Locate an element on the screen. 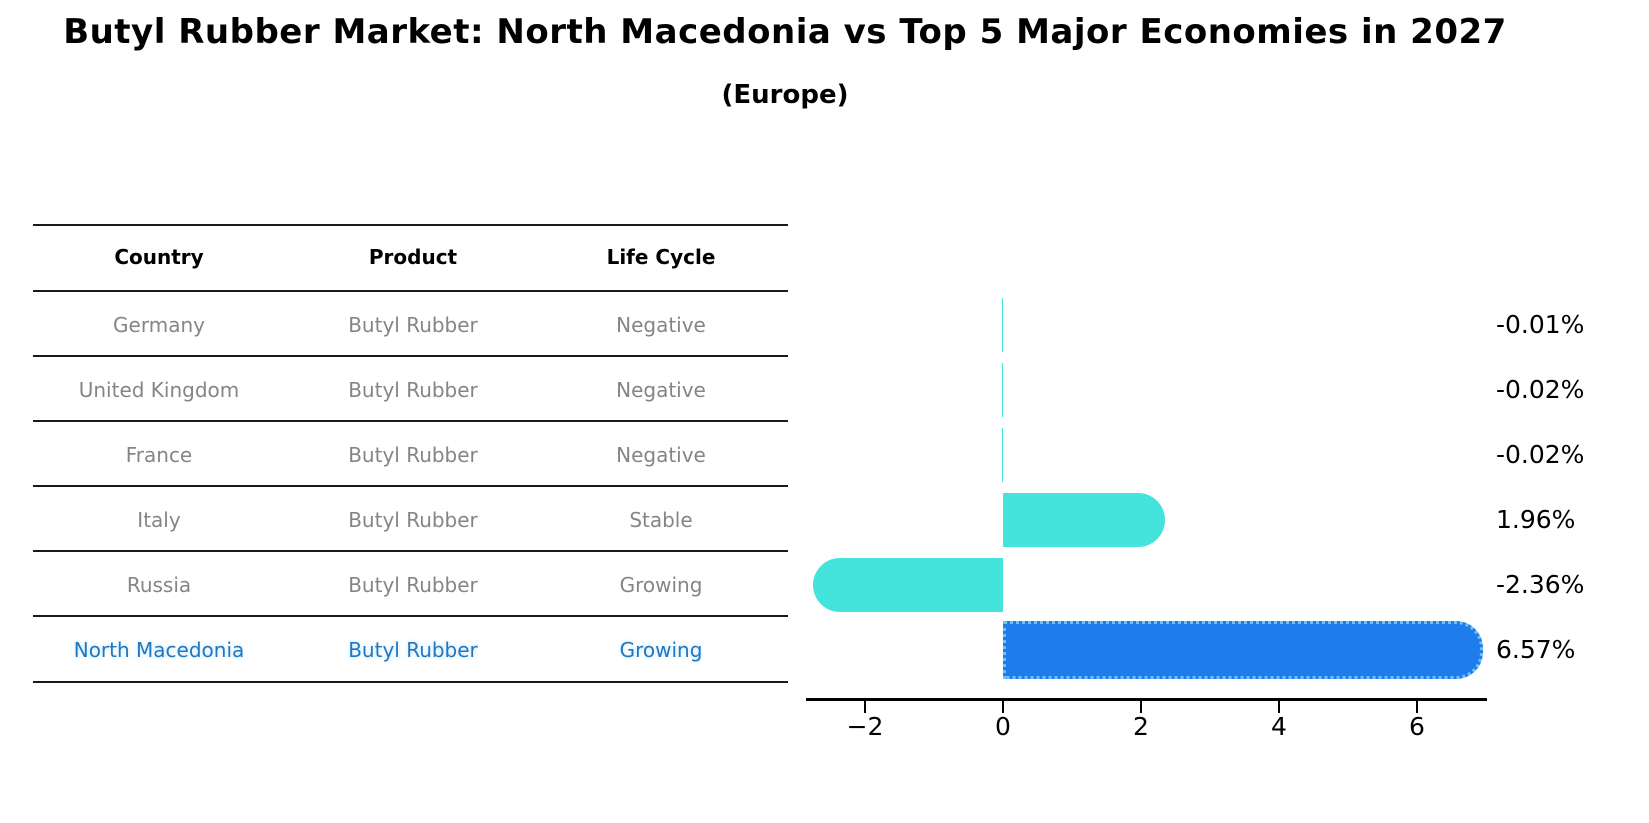  value-label-france: -0.02% is located at coordinates (1540, 454).